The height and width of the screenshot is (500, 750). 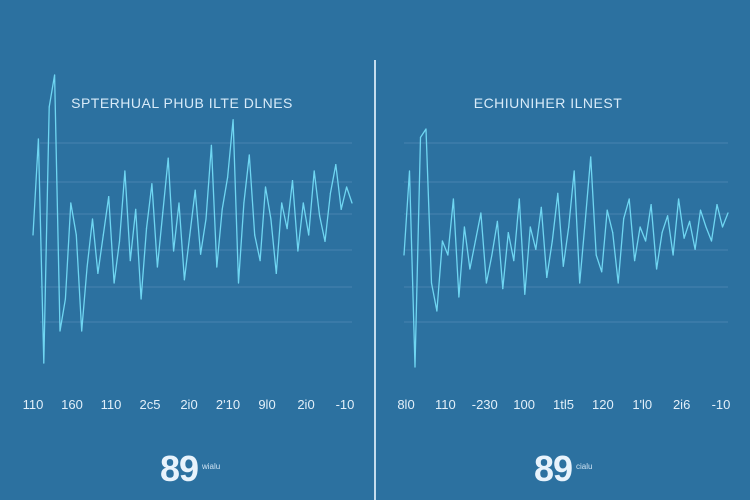 What do you see at coordinates (524, 404) in the screenshot?
I see `x-tick-label: 100` at bounding box center [524, 404].